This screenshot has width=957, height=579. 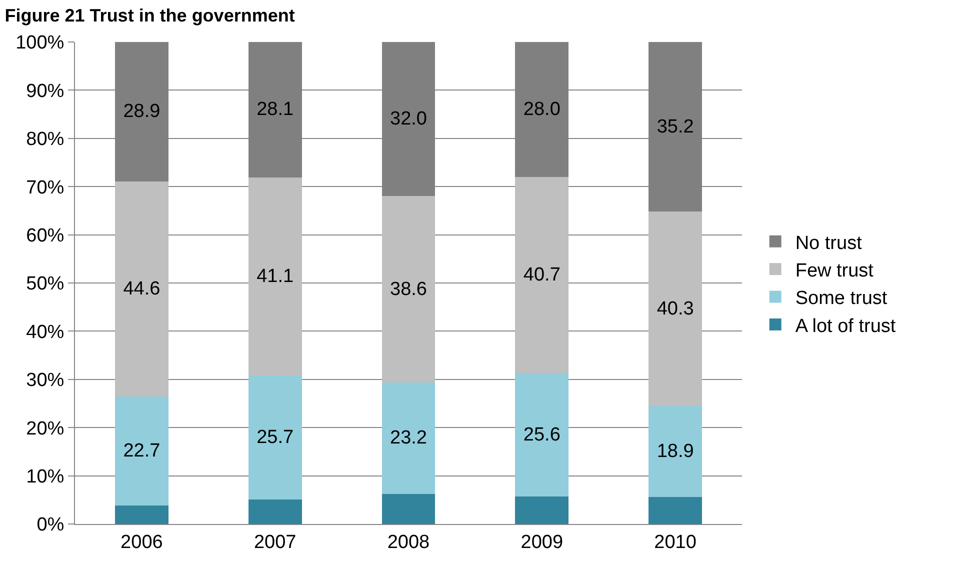 I want to click on y-tick-label: 20%, so click(x=45, y=429).